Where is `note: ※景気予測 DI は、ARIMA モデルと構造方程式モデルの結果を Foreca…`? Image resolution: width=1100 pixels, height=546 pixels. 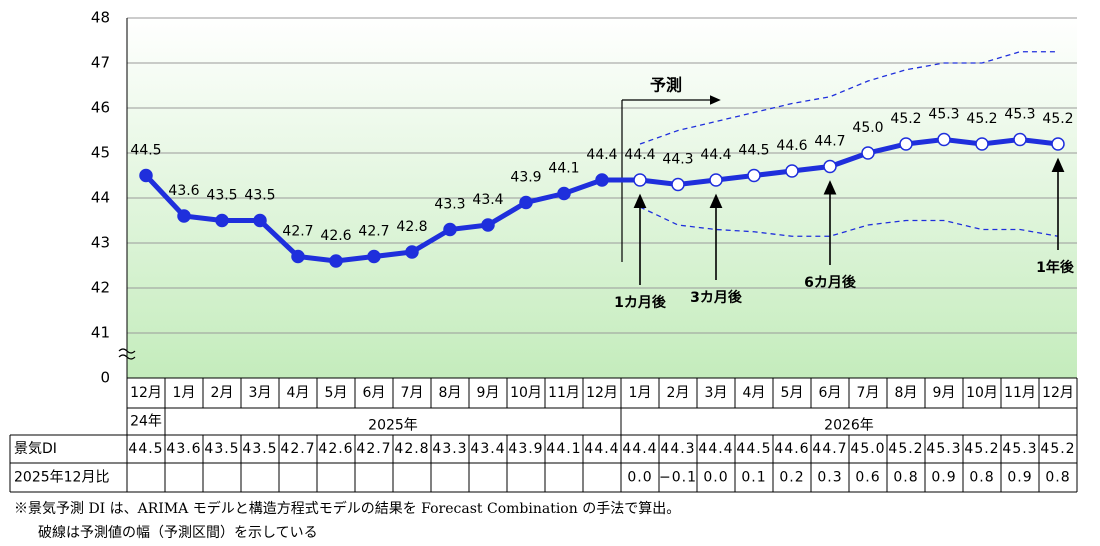 note: ※景気予測 DI は、ARIMA モデルと構造方程式モデルの結果を Foreca… is located at coordinates (347, 508).